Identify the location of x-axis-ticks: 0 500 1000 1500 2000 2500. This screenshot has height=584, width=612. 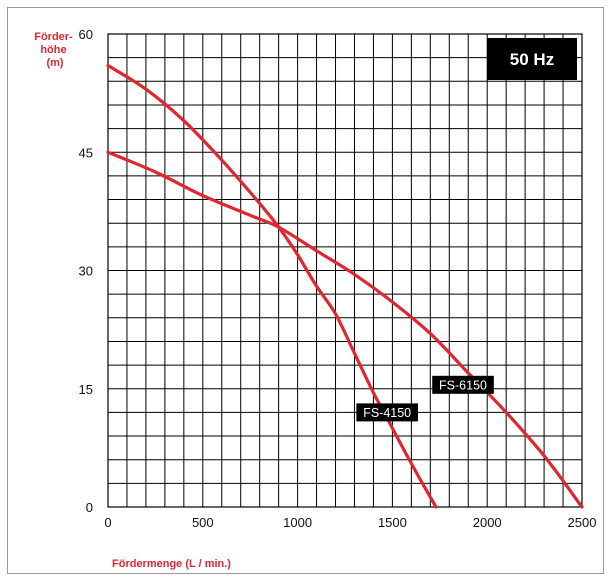
(350, 522).